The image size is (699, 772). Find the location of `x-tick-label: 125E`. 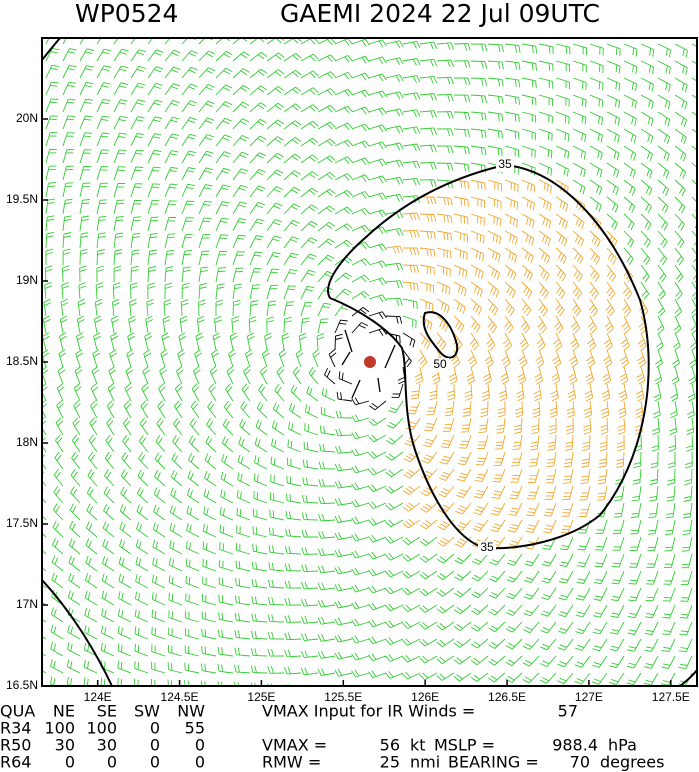

x-tick-label: 125E is located at coordinates (261, 697).